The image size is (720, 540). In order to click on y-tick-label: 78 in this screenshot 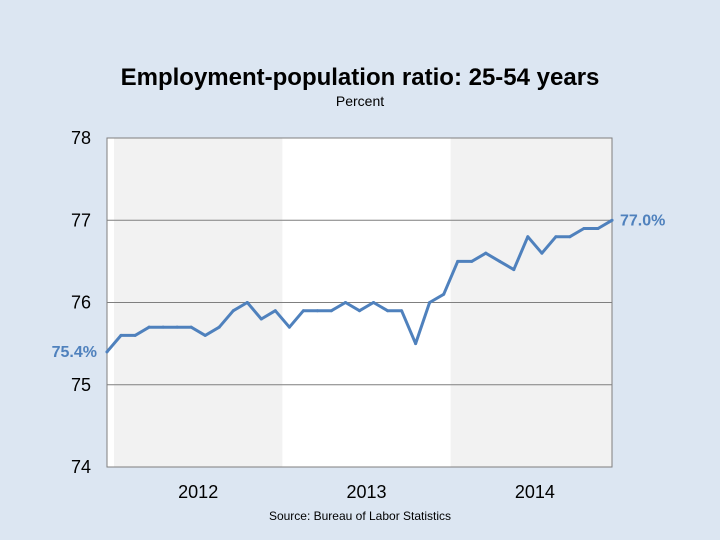, I will do `click(81, 138)`.